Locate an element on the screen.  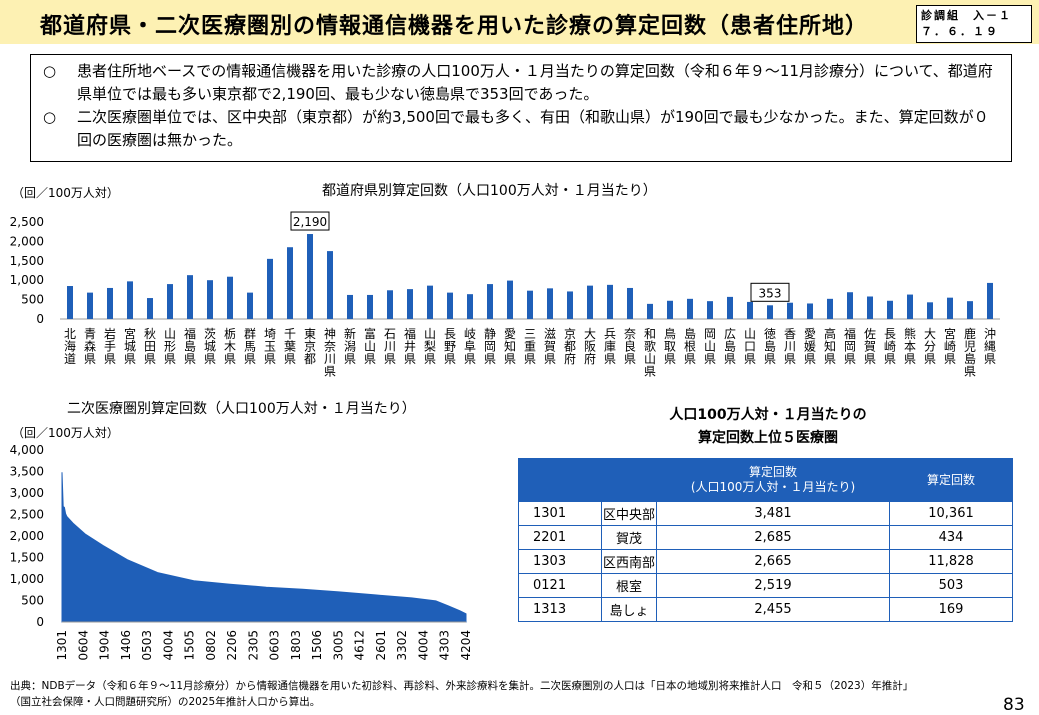
x-tick-label: 府 is located at coordinates (570, 358).